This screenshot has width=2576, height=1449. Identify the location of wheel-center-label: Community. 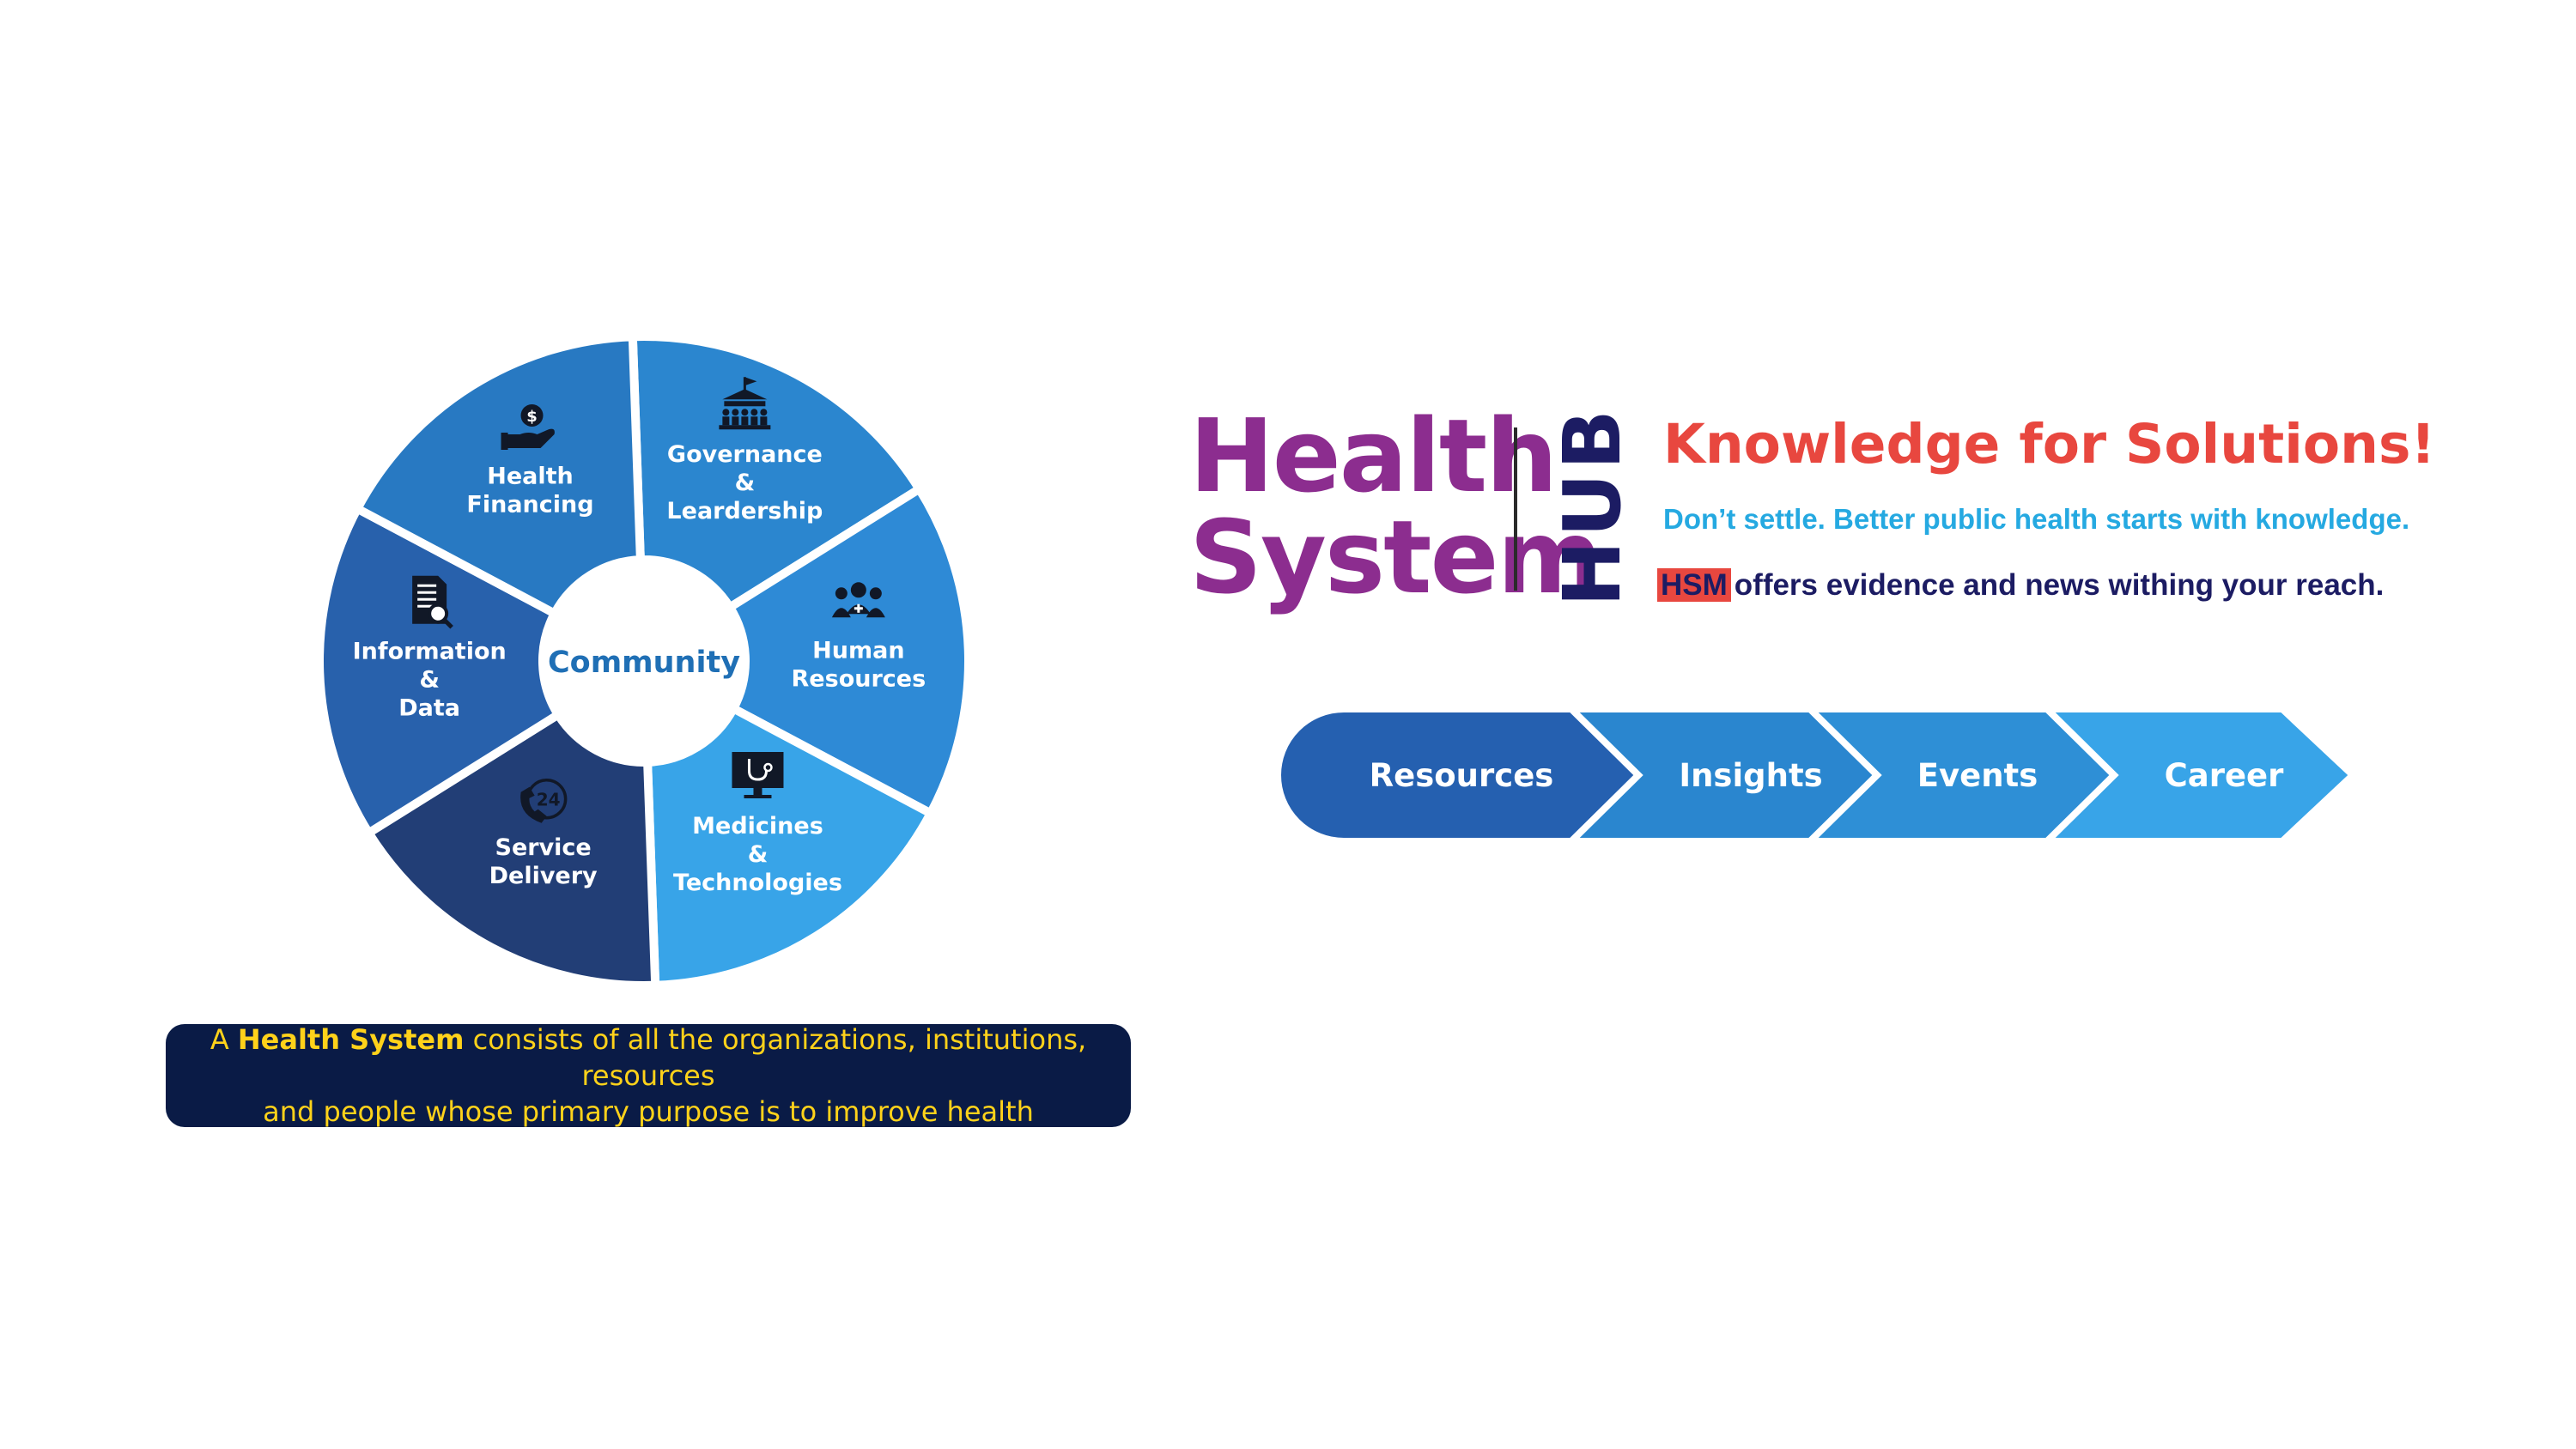
(644, 663).